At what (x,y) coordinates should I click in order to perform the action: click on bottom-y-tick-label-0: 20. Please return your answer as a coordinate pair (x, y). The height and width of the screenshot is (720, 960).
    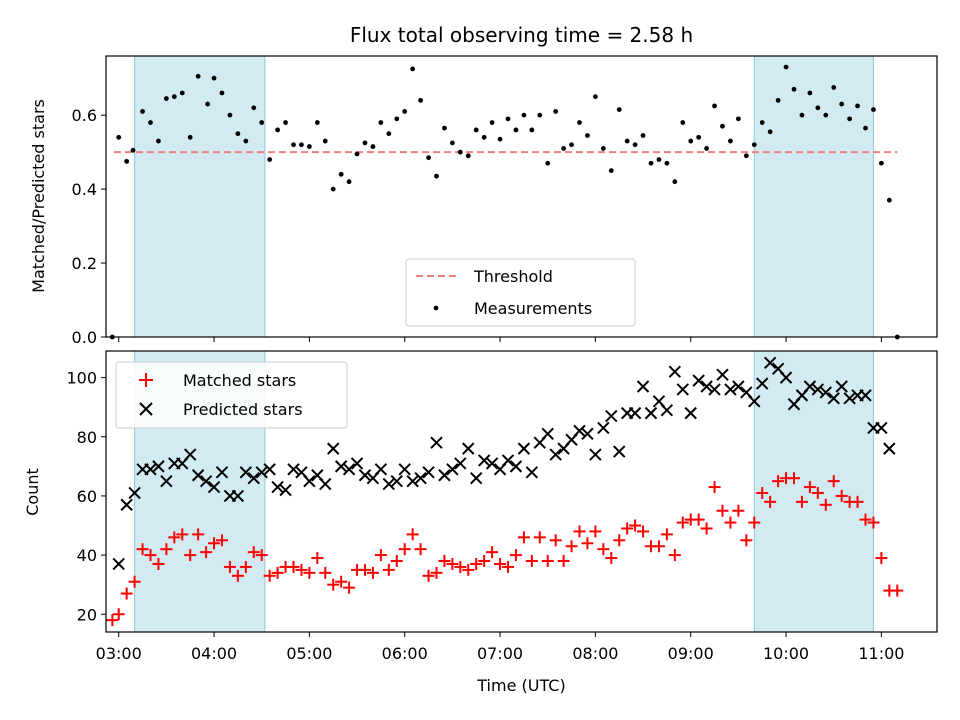
    Looking at the image, I should click on (87, 614).